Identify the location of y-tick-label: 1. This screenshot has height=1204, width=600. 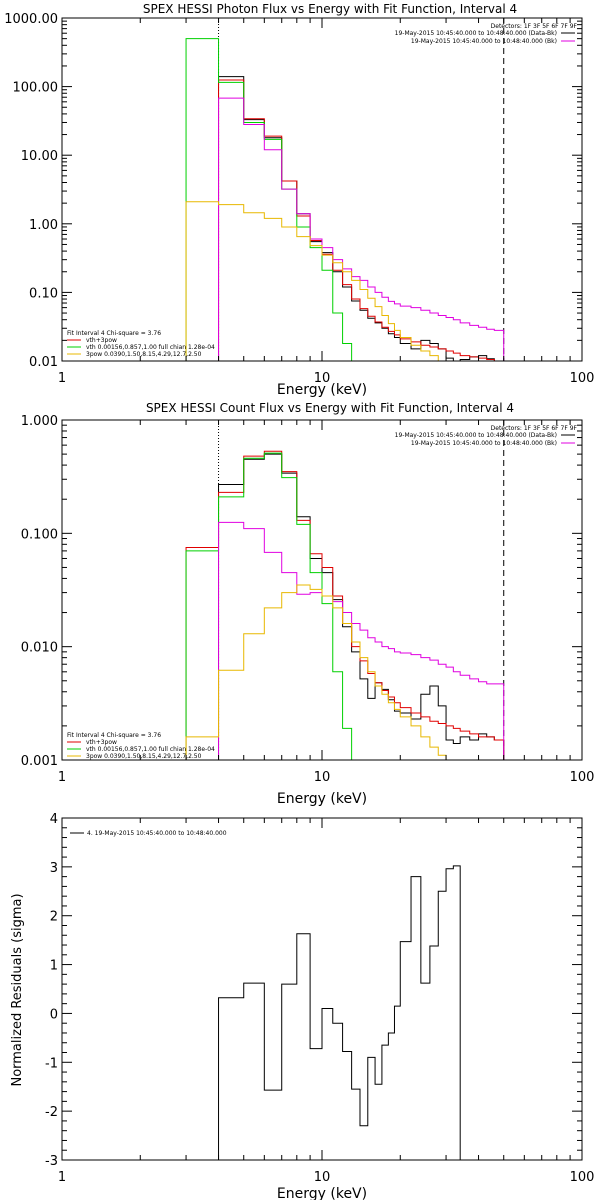
(54, 966).